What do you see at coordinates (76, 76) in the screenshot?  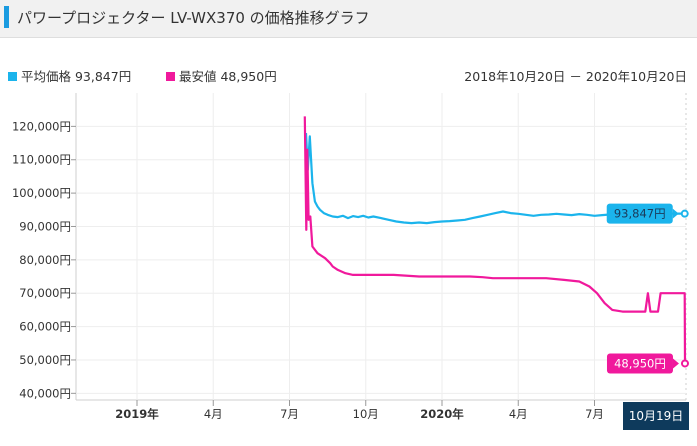 I see `legend-average-label: 平均価格 93,847円` at bounding box center [76, 76].